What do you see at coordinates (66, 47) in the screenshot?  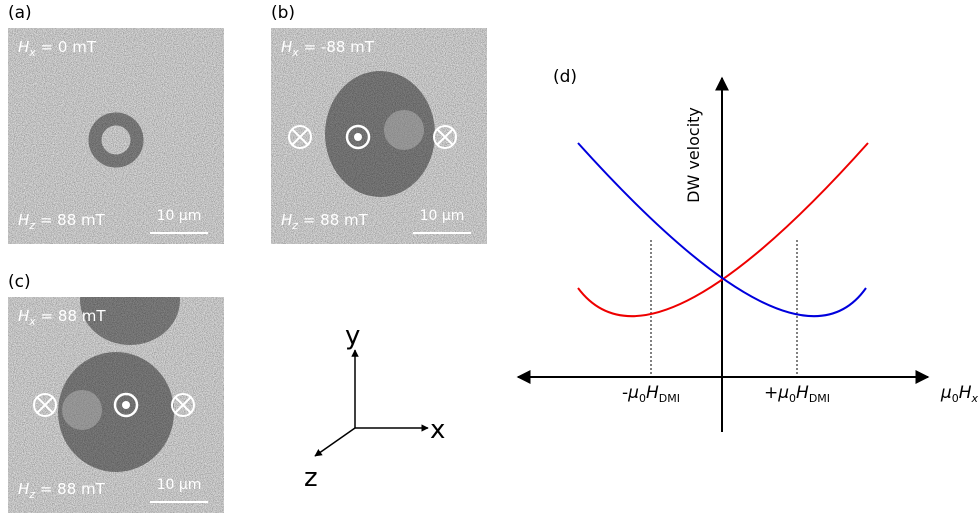 I see `field-value: = 0 mT` at bounding box center [66, 47].